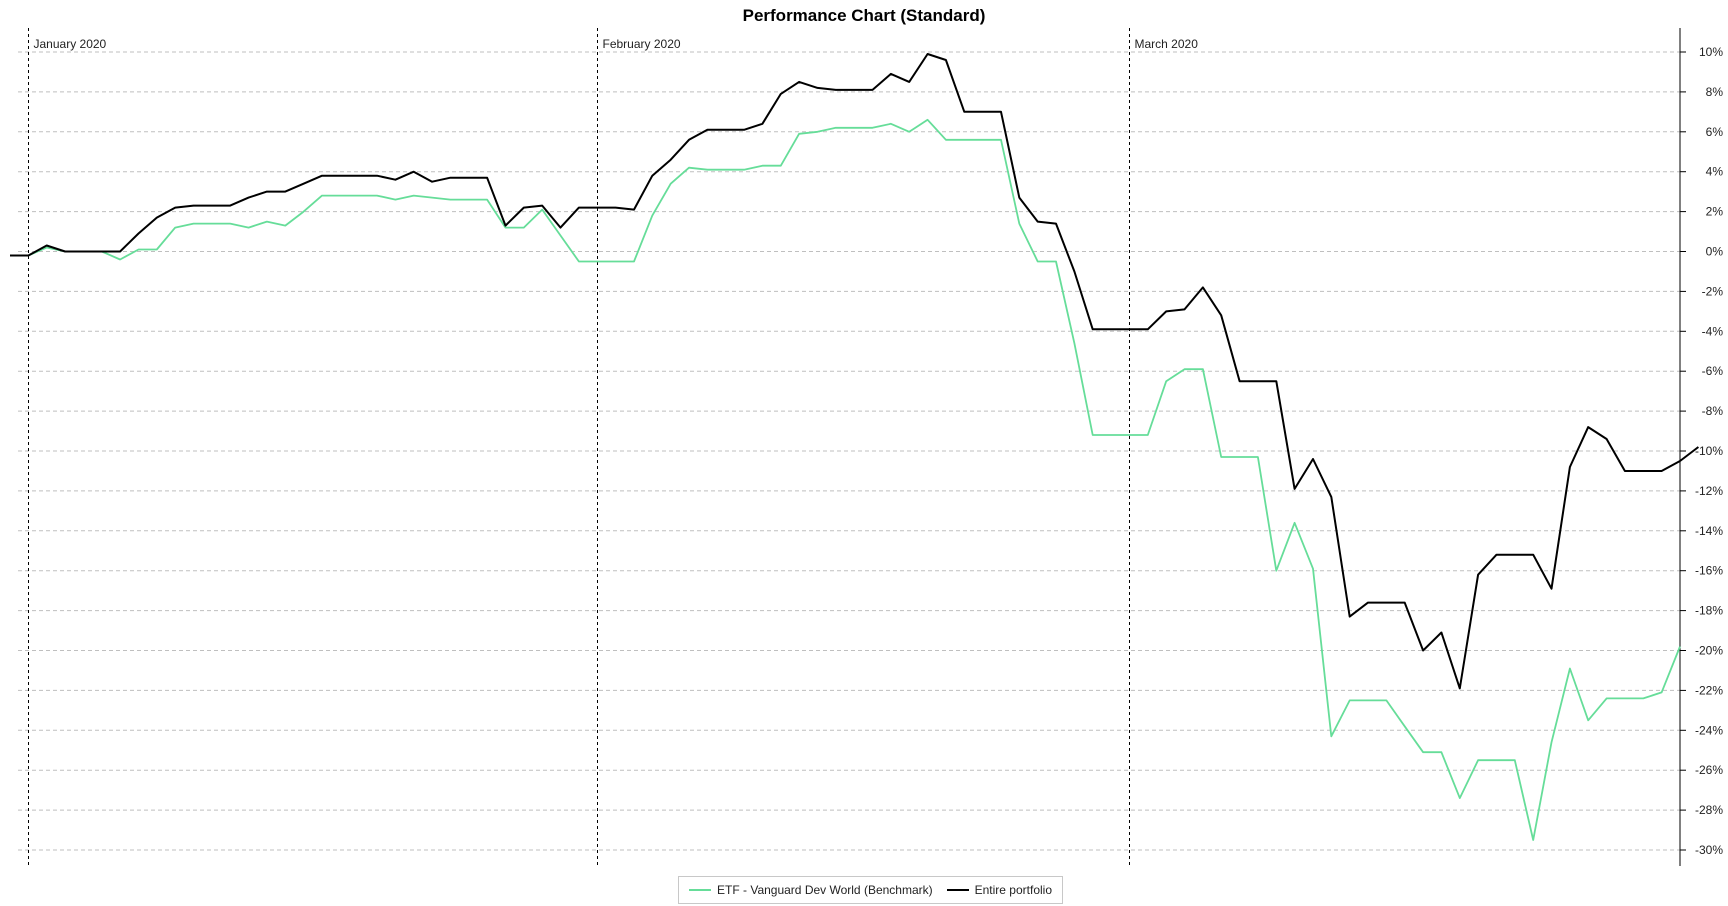 The height and width of the screenshot is (906, 1728). Describe the element at coordinates (1709, 730) in the screenshot. I see `y-tick-label: -24%` at that location.